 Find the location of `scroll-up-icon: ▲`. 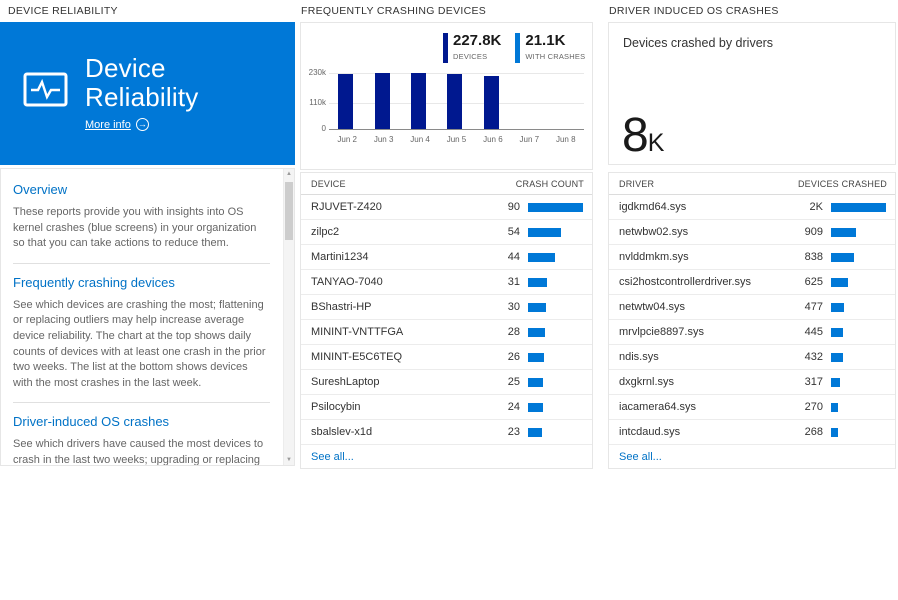

scroll-up-icon: ▲ is located at coordinates (289, 174).